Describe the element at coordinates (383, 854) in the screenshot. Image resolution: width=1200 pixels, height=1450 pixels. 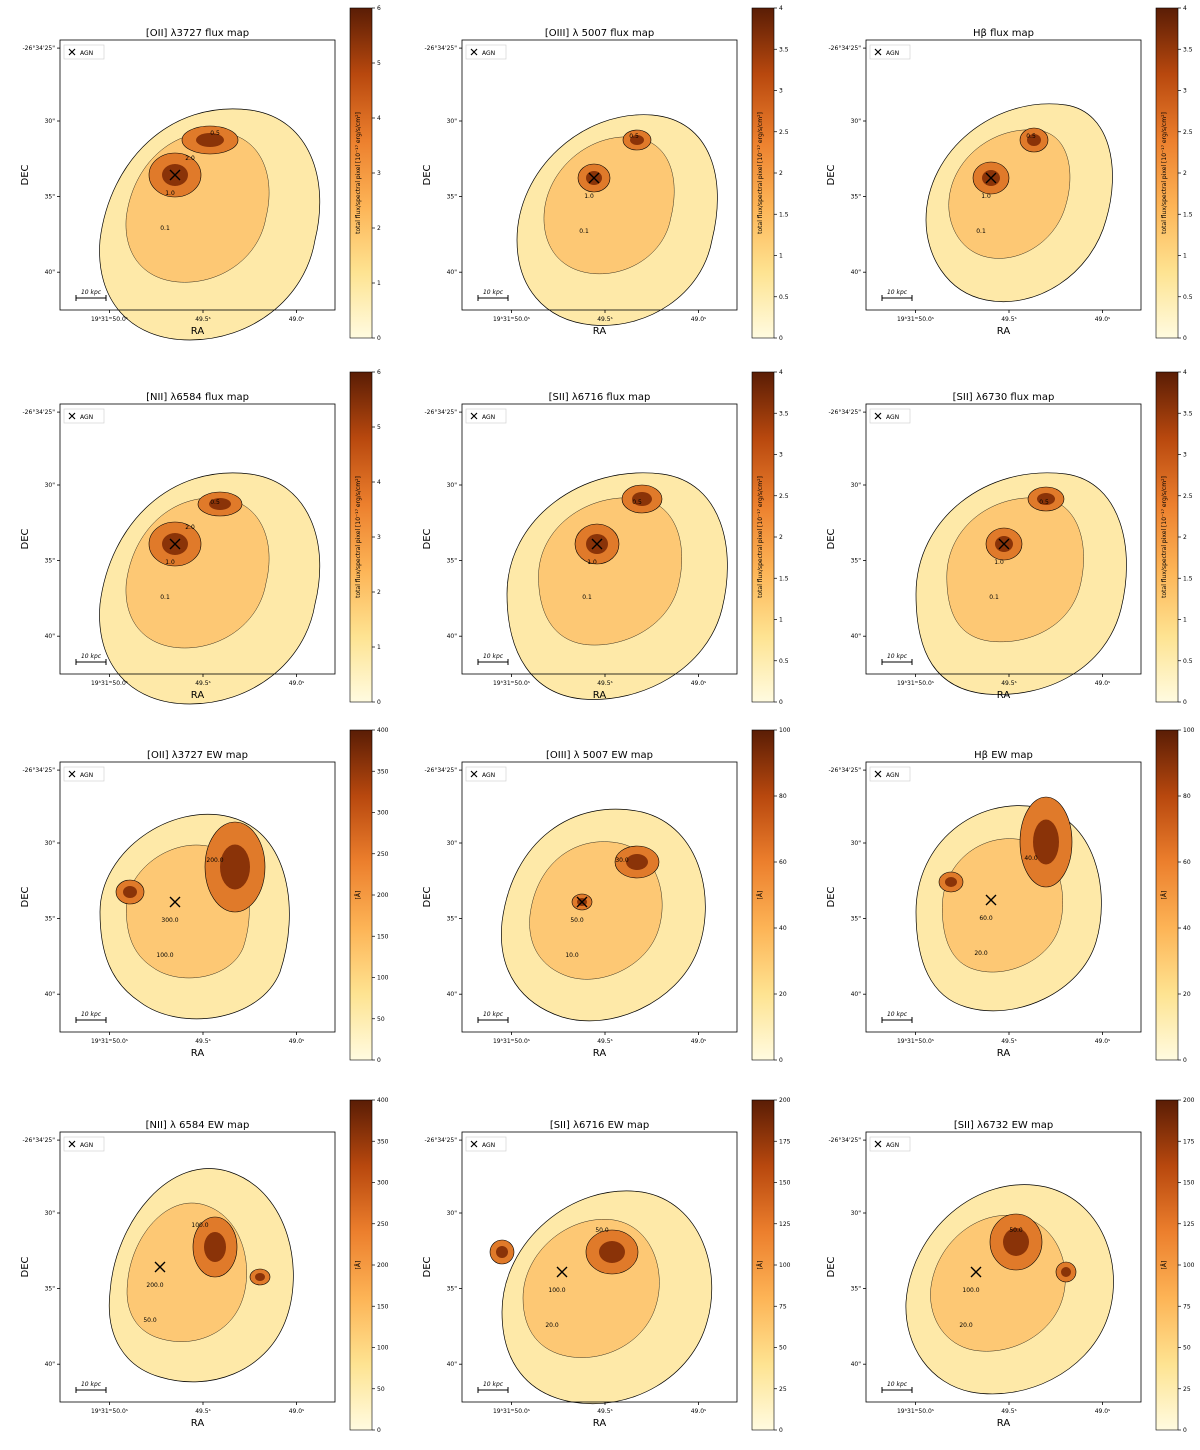
I see `colorbar-tick-label: 250` at that location.